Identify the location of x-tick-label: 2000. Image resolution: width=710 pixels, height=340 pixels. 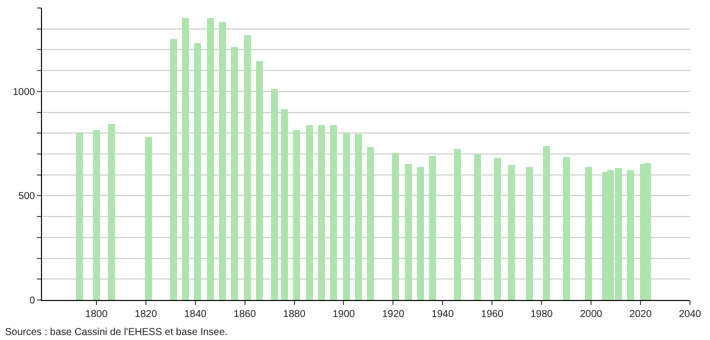
(591, 314).